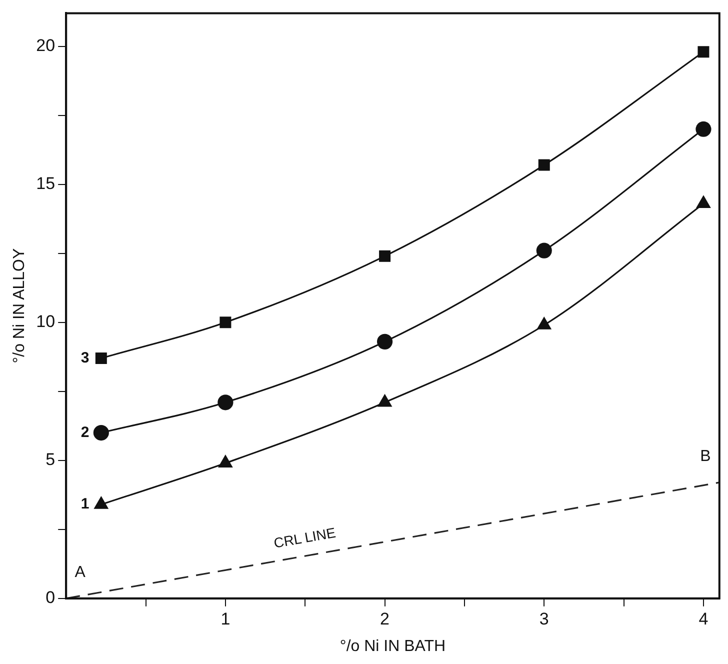 This screenshot has width=728, height=664. Describe the element at coordinates (544, 618) in the screenshot. I see `x-tick-label: 3` at that location.